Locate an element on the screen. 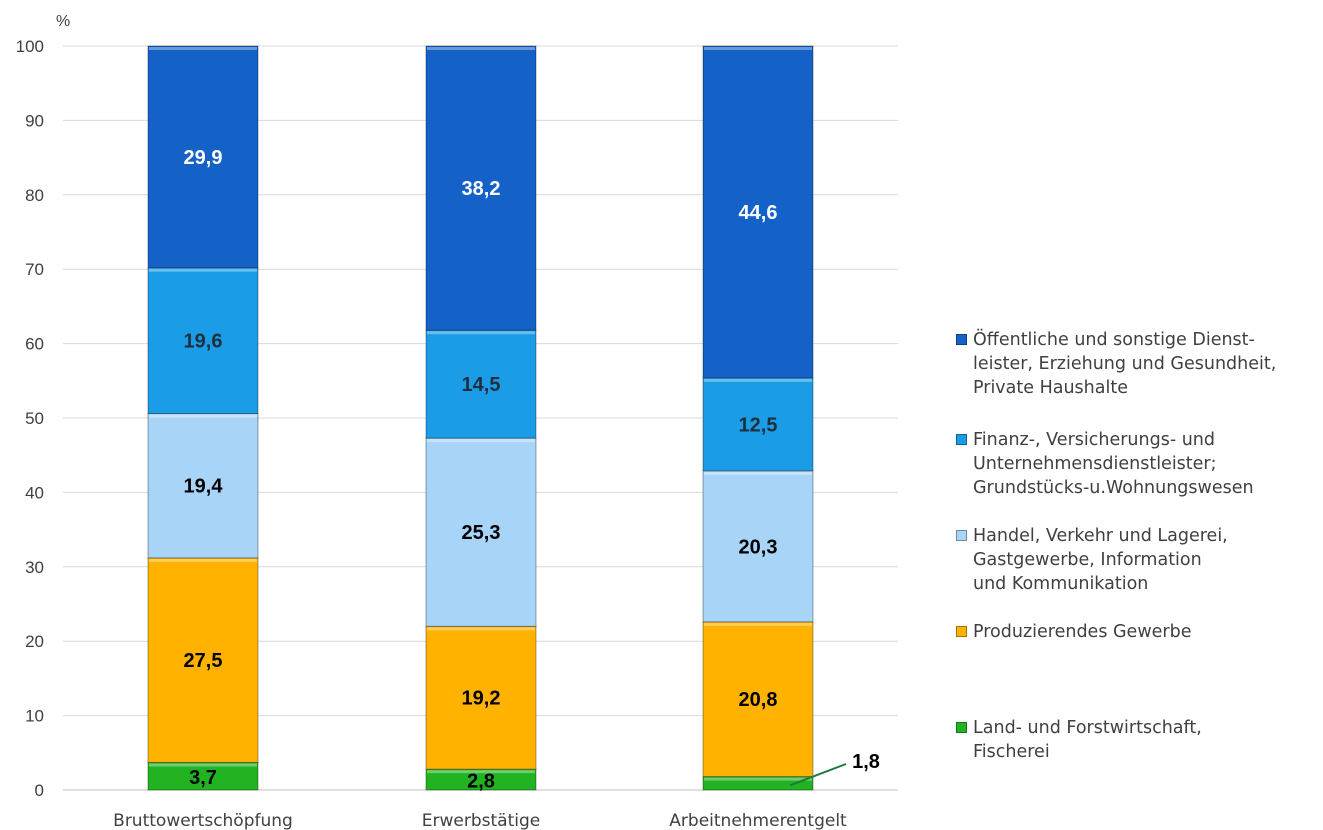  x-tick-label: Bruttowertschöpfung is located at coordinates (203, 820).